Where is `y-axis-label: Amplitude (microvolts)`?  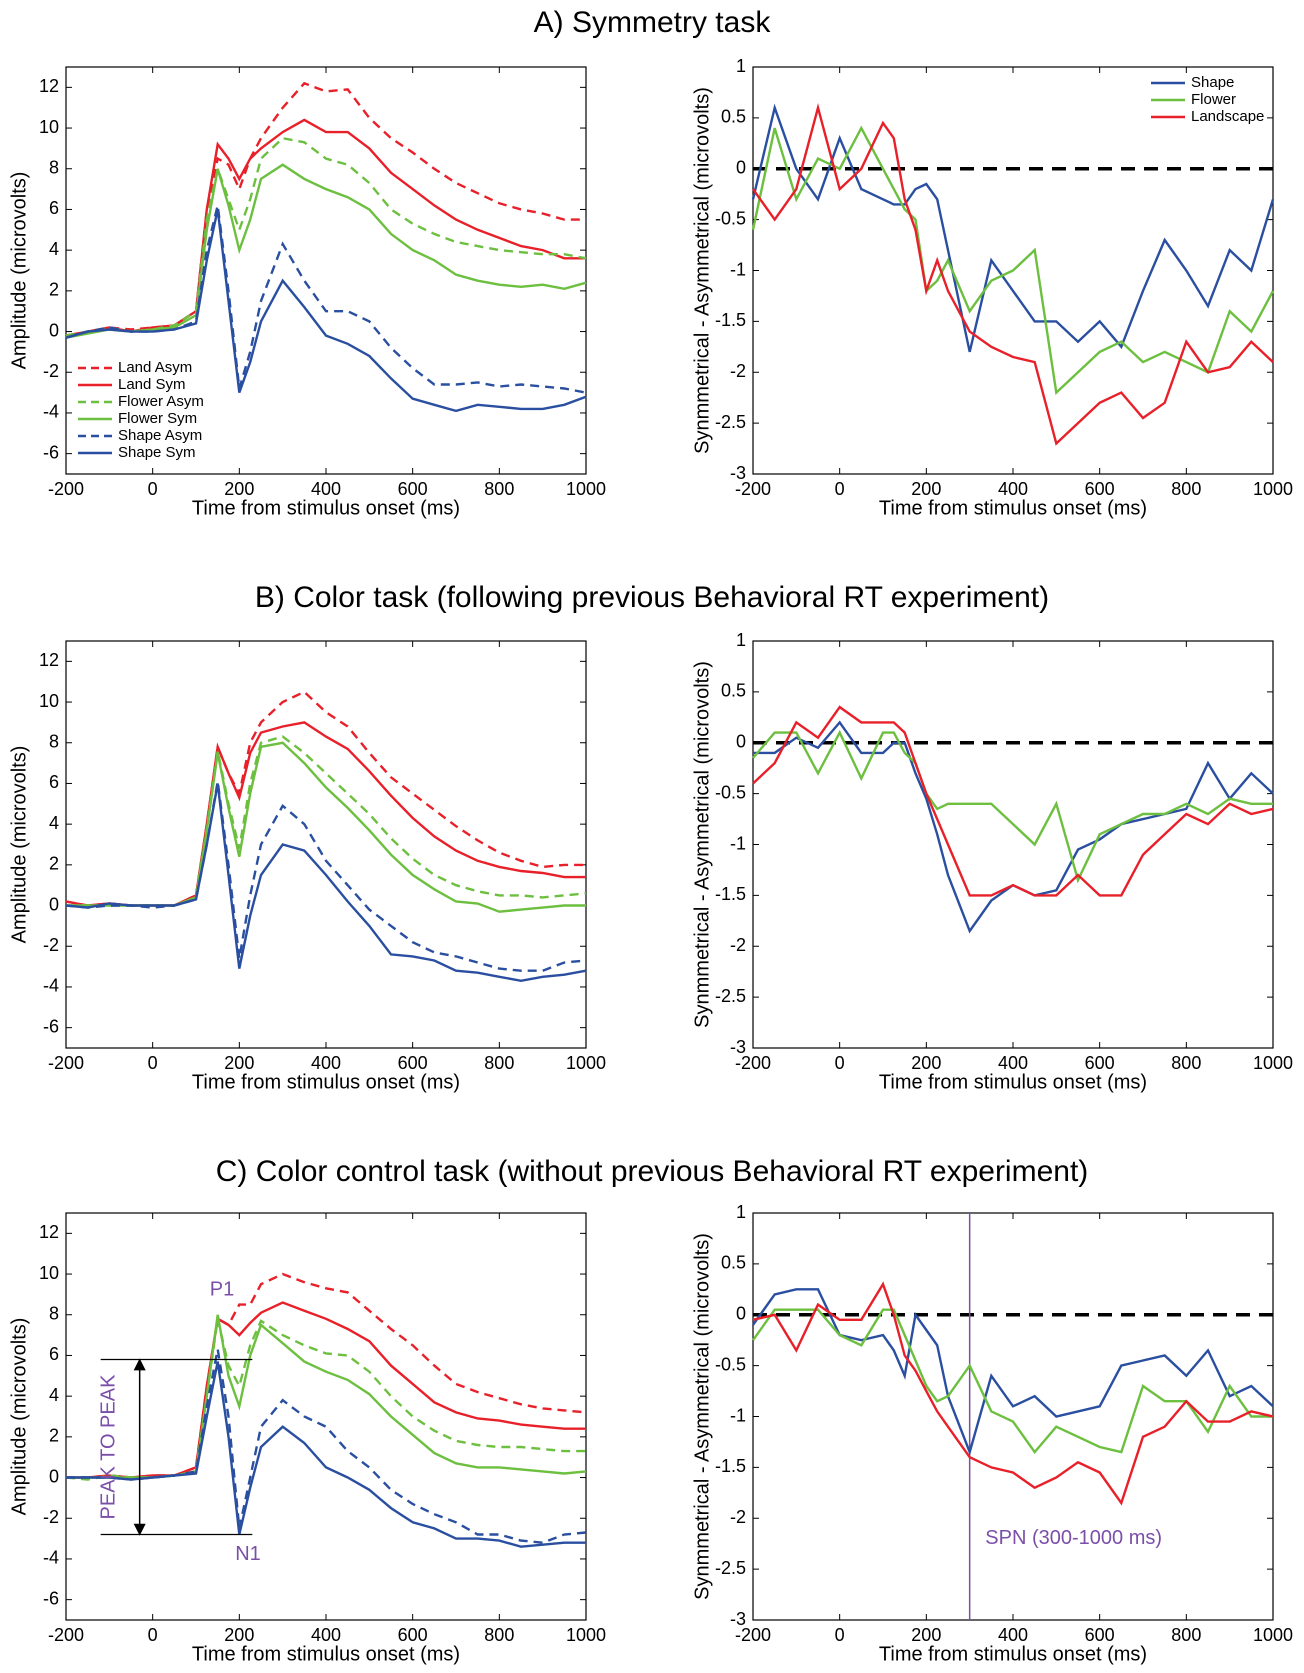 y-axis-label: Amplitude (microvolts) is located at coordinates (19, 845).